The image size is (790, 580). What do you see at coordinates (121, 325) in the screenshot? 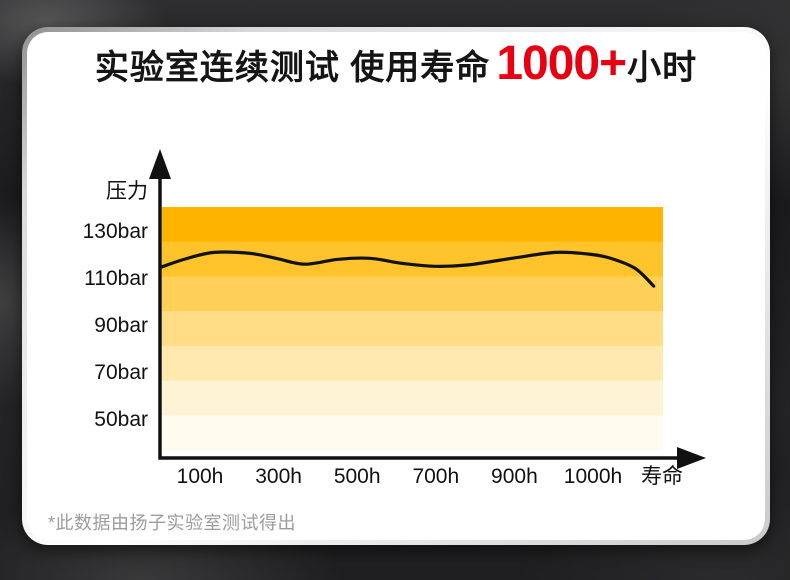
I see `y-tick-label: 90bar` at bounding box center [121, 325].